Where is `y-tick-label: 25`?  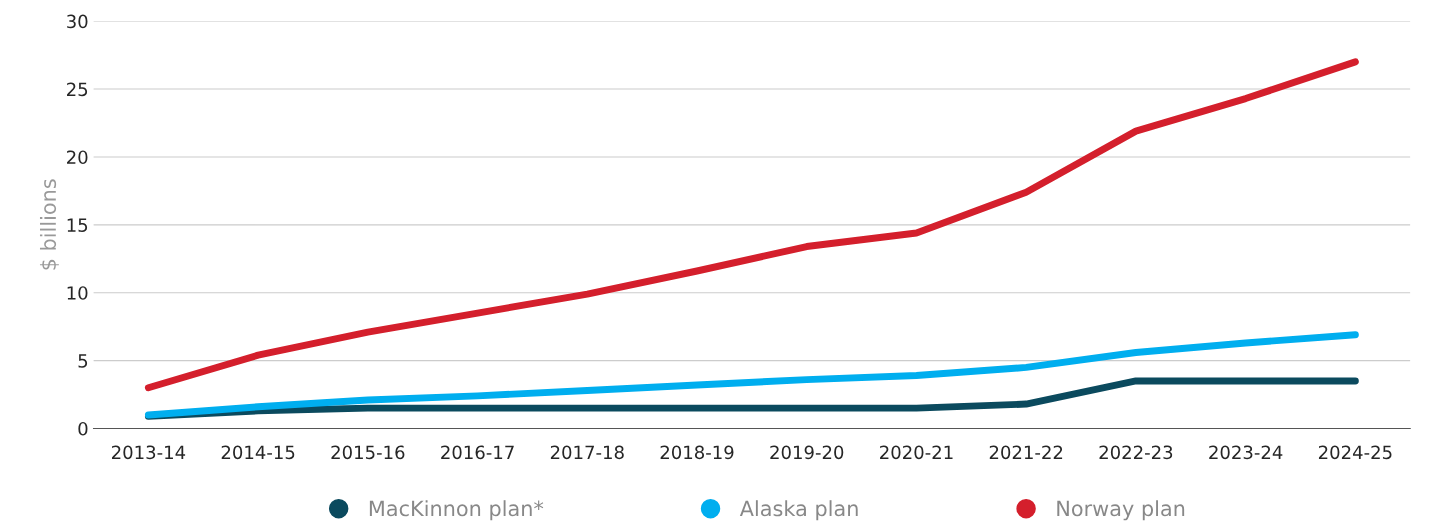 y-tick-label: 25 is located at coordinates (77, 89).